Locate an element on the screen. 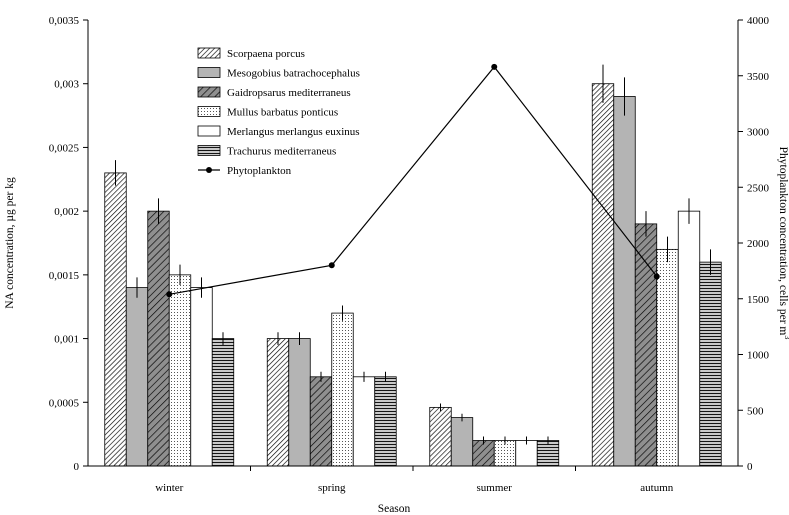 The height and width of the screenshot is (515, 789). legend-line-marker is located at coordinates (209, 170).